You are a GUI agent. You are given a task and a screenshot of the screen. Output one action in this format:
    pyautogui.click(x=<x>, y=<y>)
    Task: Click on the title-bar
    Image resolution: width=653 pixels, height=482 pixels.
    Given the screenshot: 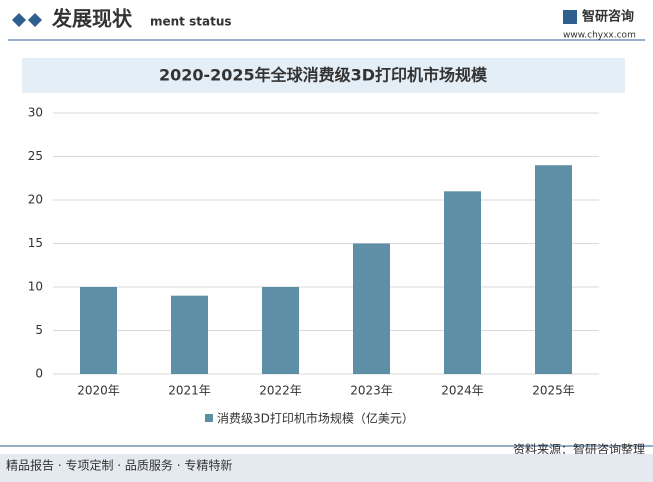 What is the action you would take?
    pyautogui.click(x=323, y=75)
    